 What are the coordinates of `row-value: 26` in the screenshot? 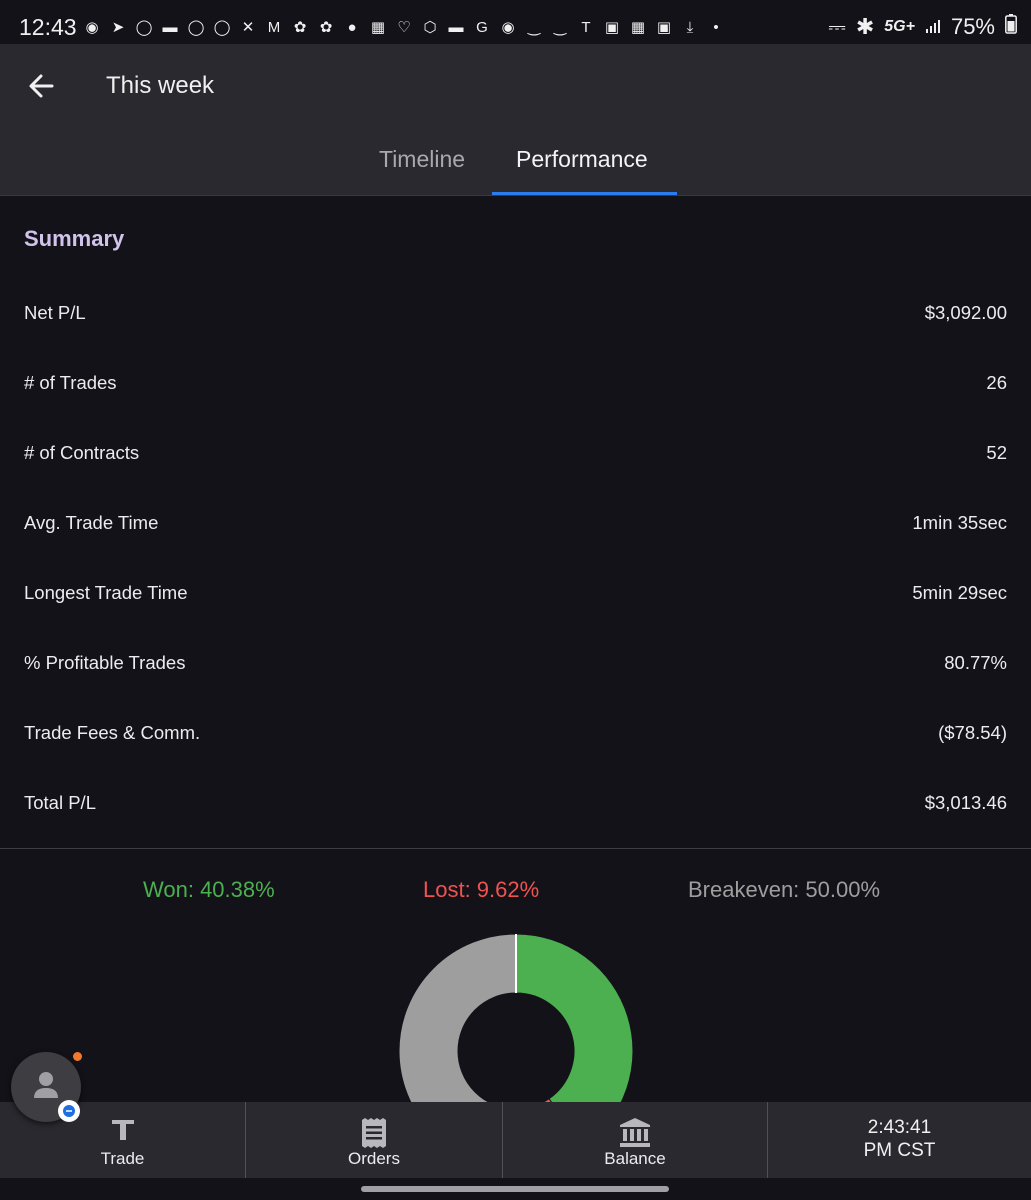 It's located at (996, 382).